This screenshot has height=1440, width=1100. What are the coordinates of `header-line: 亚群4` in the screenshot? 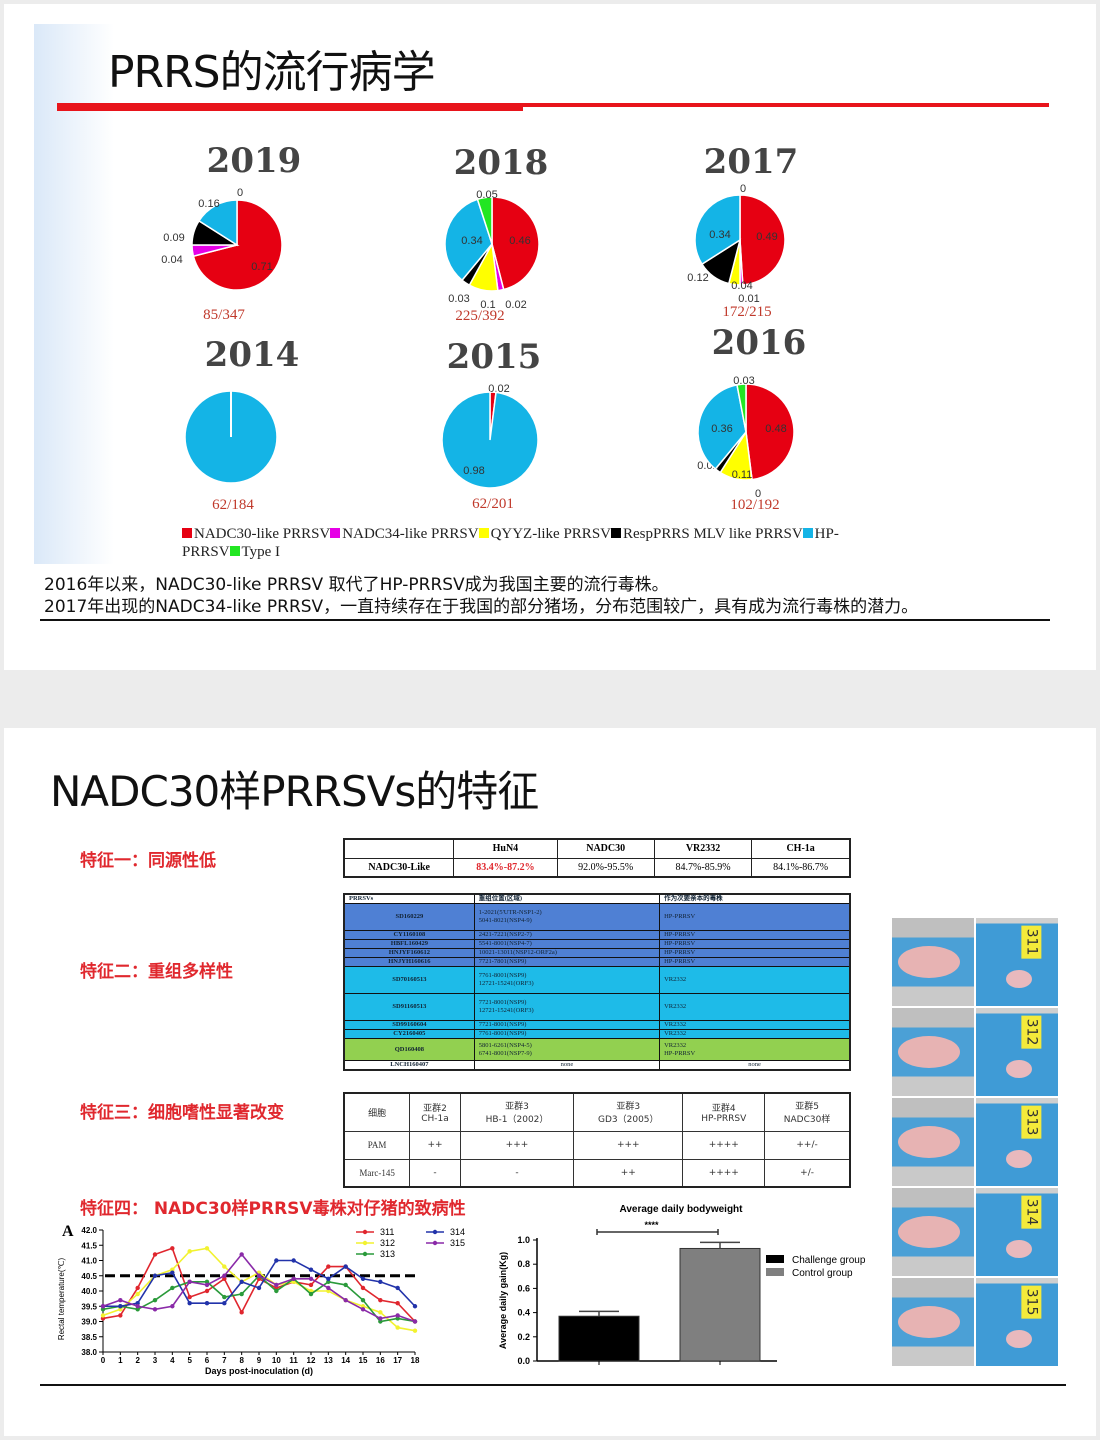 It's located at (723, 1108).